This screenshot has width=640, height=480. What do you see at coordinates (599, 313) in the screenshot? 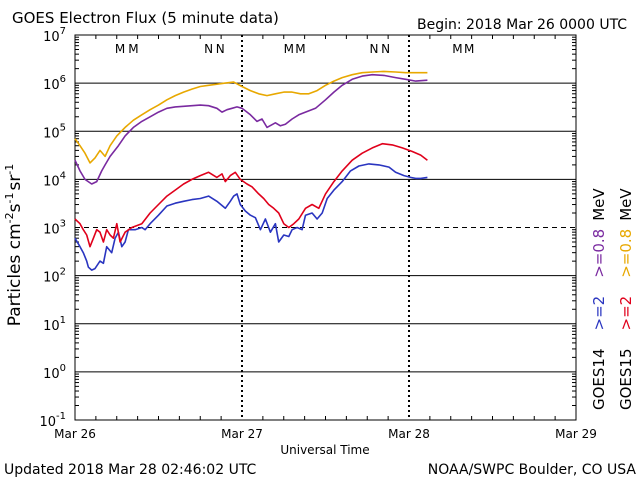
I see `legend-goes14-2mev: >=2` at bounding box center [599, 313].